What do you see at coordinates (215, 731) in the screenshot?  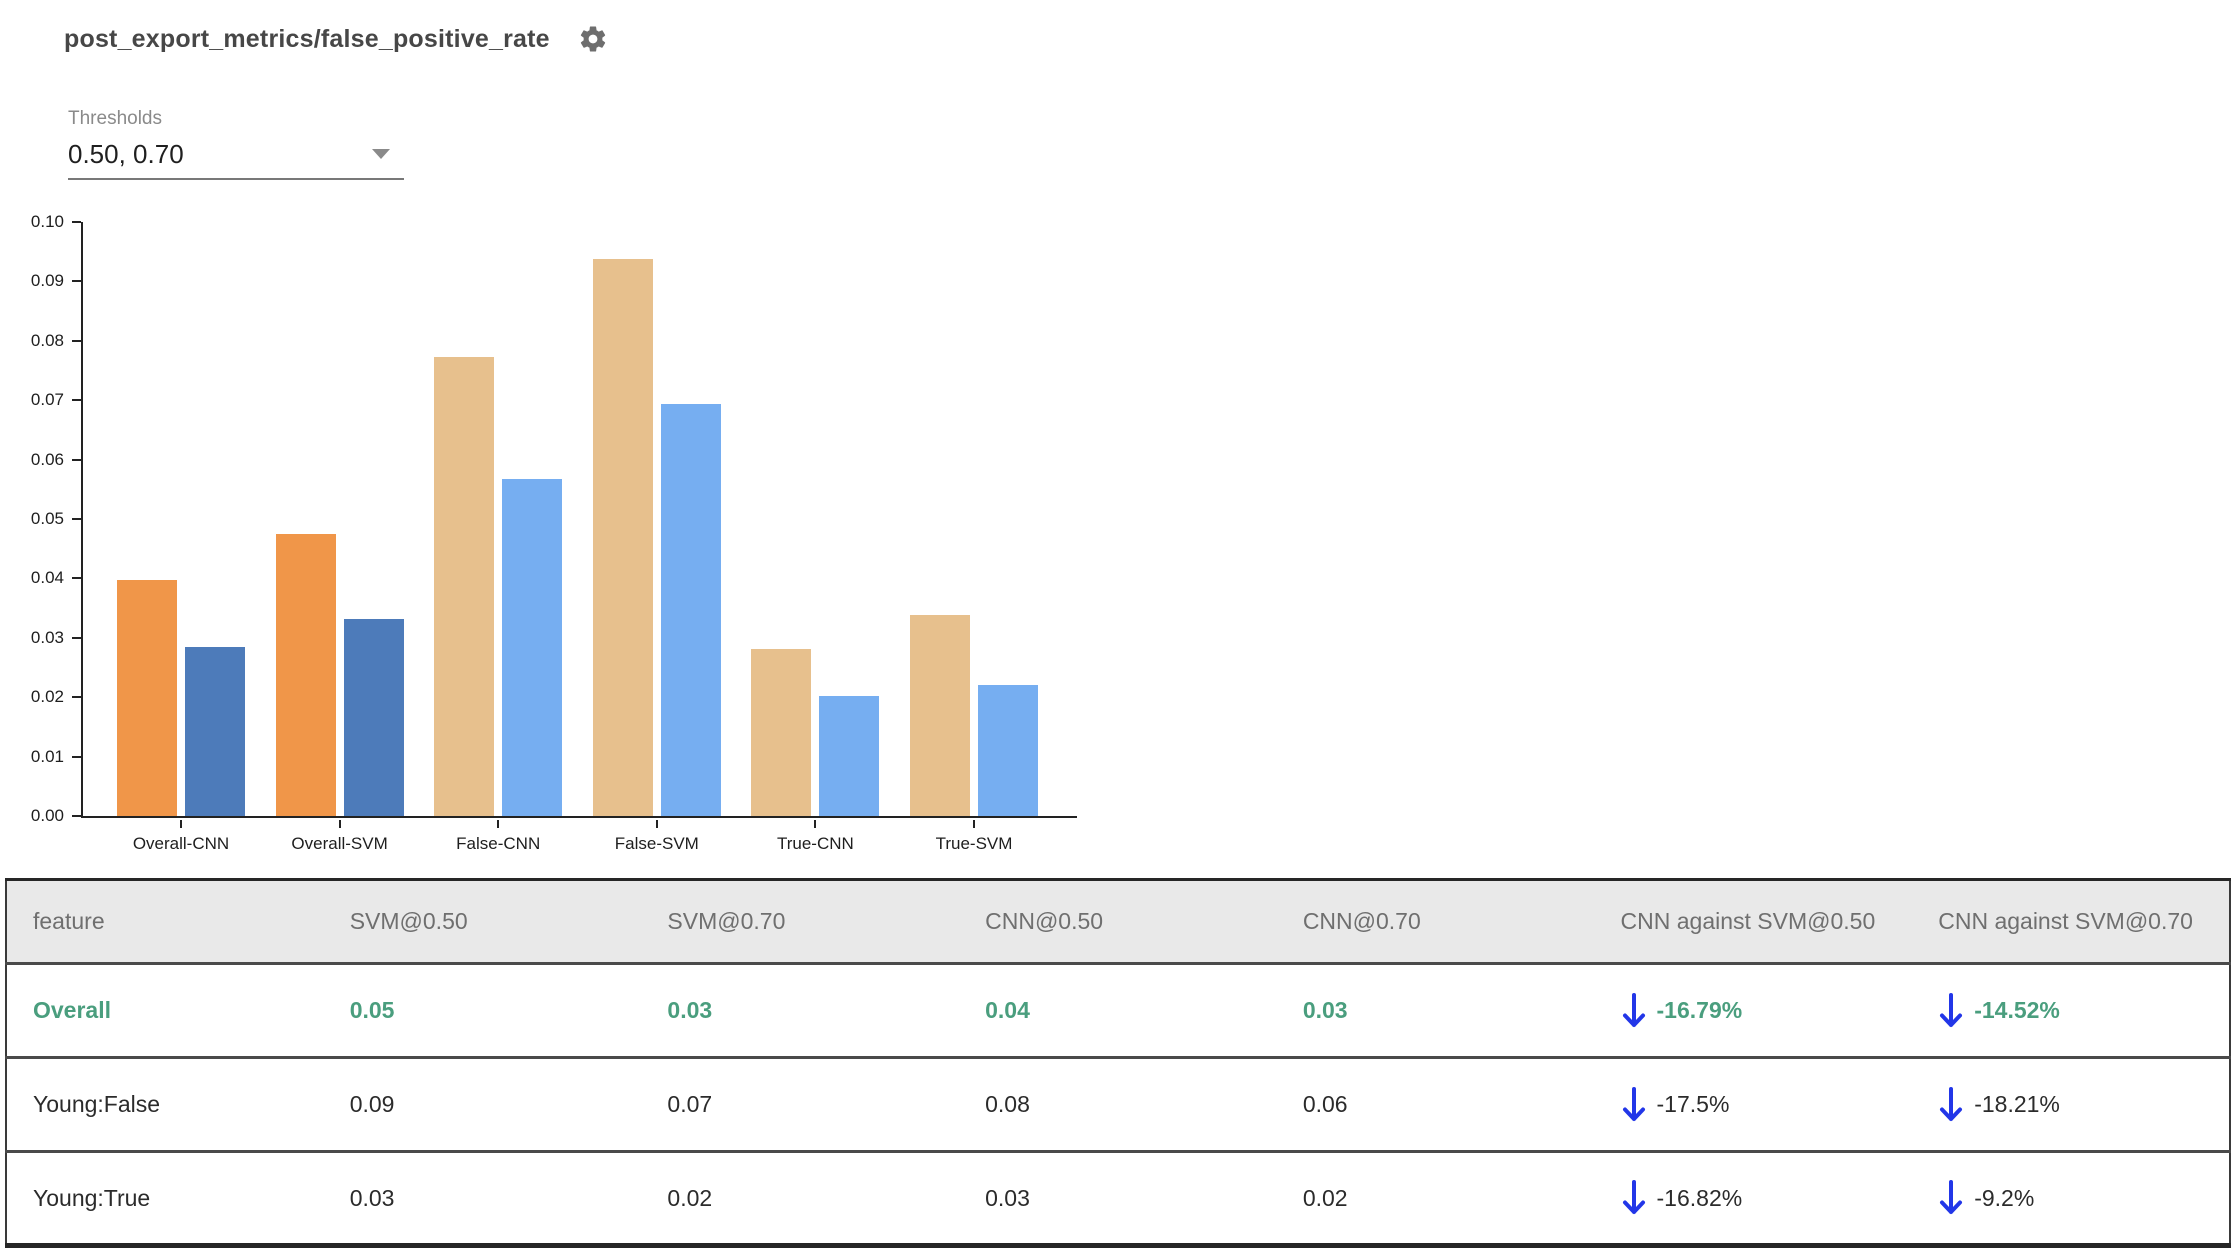 I see `bar-Overall-CNN-threshold-0.70` at bounding box center [215, 731].